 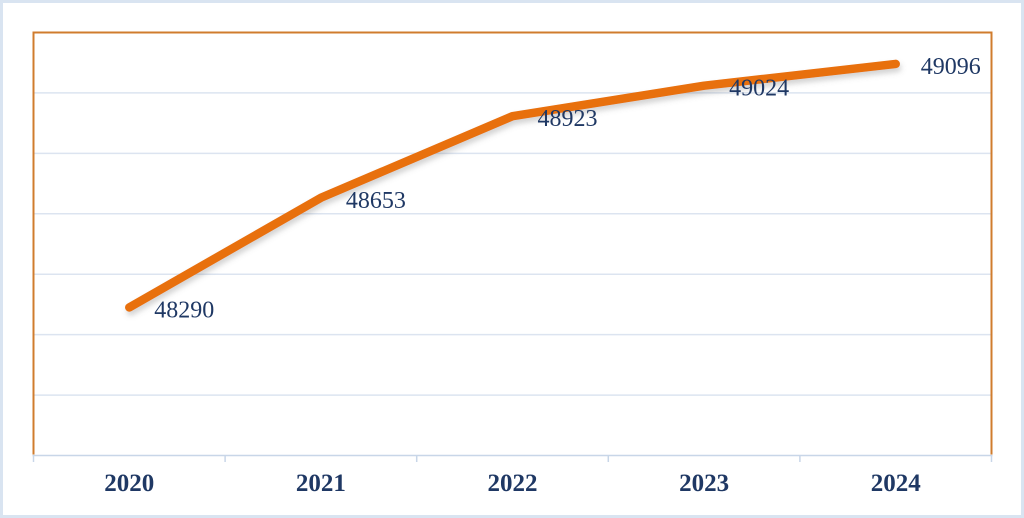 I want to click on data-label: 48923, so click(x=568, y=119).